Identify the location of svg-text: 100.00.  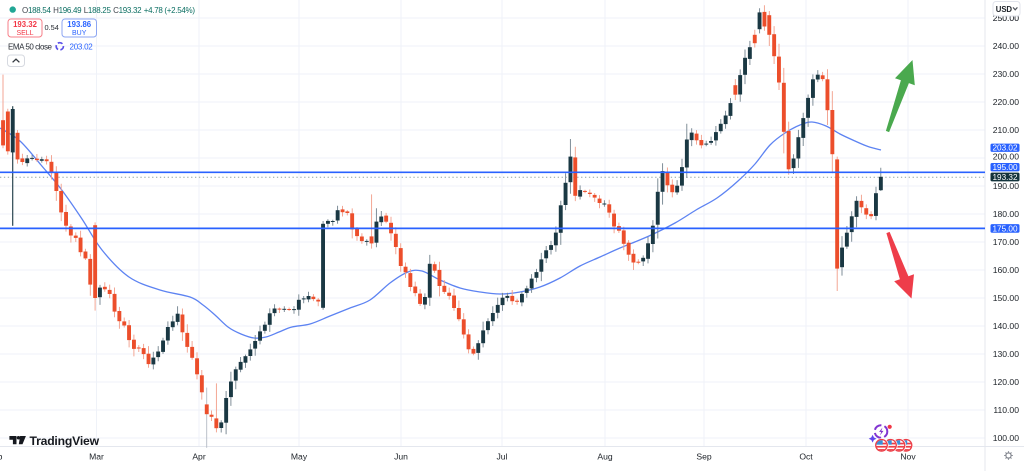
(1006, 438).